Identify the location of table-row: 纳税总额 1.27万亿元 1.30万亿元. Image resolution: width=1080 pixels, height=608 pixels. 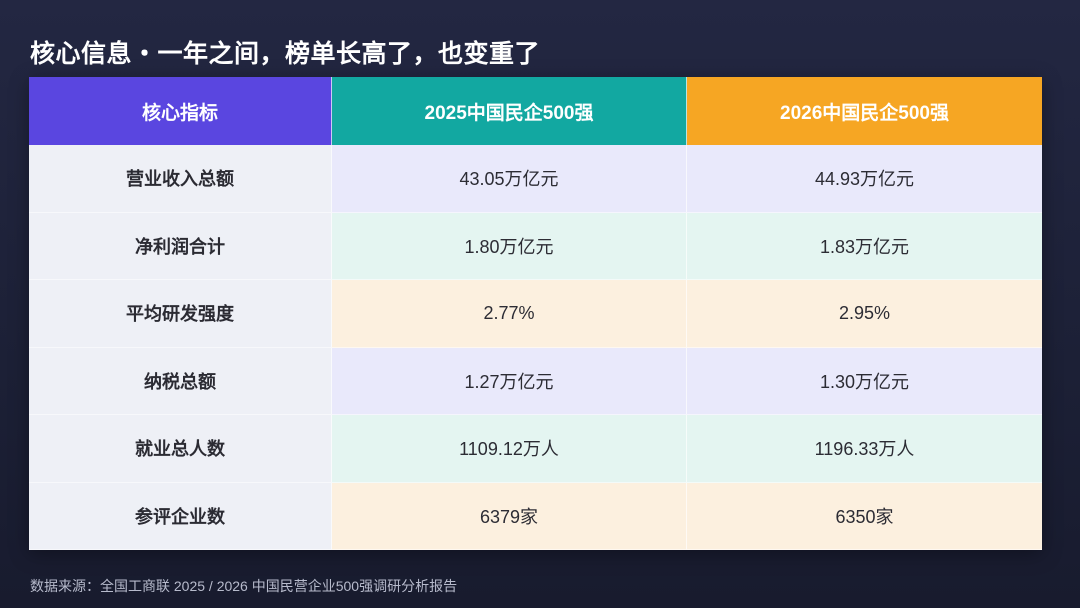
(535, 381).